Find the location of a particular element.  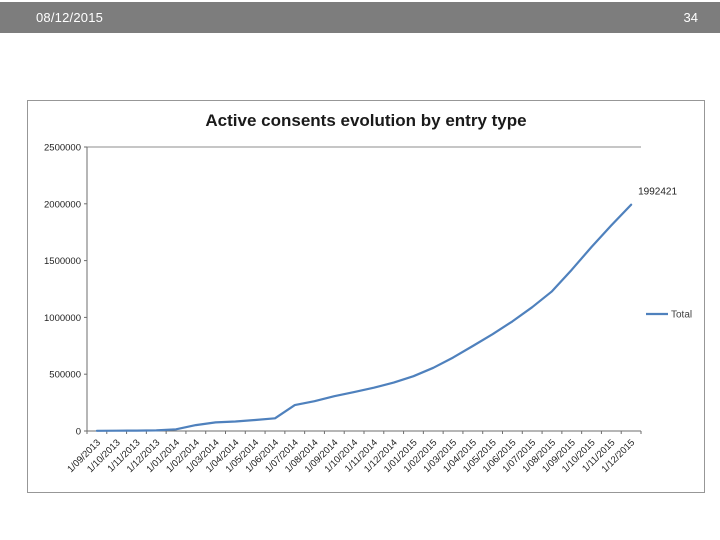

last-point-data-label: 1992421 is located at coordinates (657, 192).